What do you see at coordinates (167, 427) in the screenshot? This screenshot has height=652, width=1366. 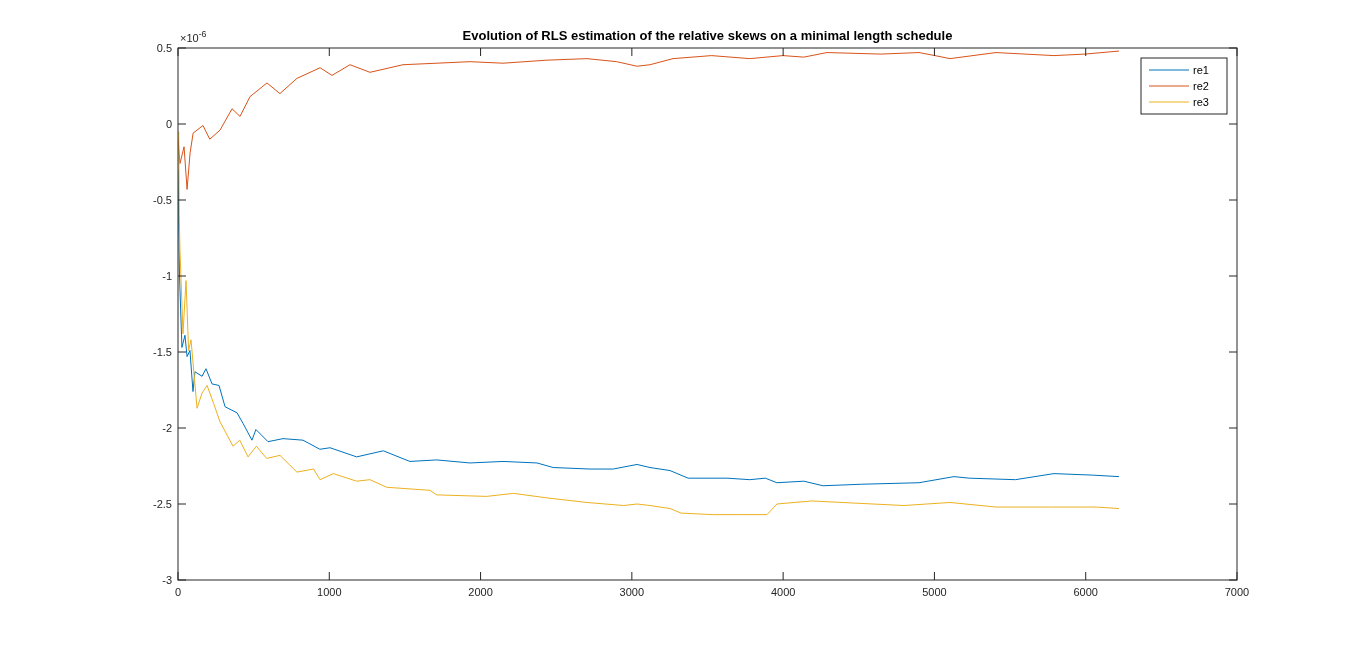 I see `y-tick-label: -2` at bounding box center [167, 427].